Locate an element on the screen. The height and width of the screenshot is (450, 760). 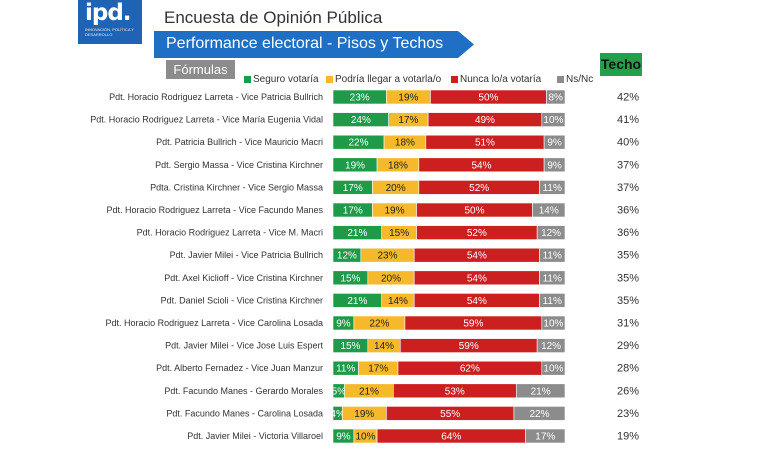
logo: ipd. INNOVACIÓN, POLÍTICA Y DESARROLLO is located at coordinates (110, 22).